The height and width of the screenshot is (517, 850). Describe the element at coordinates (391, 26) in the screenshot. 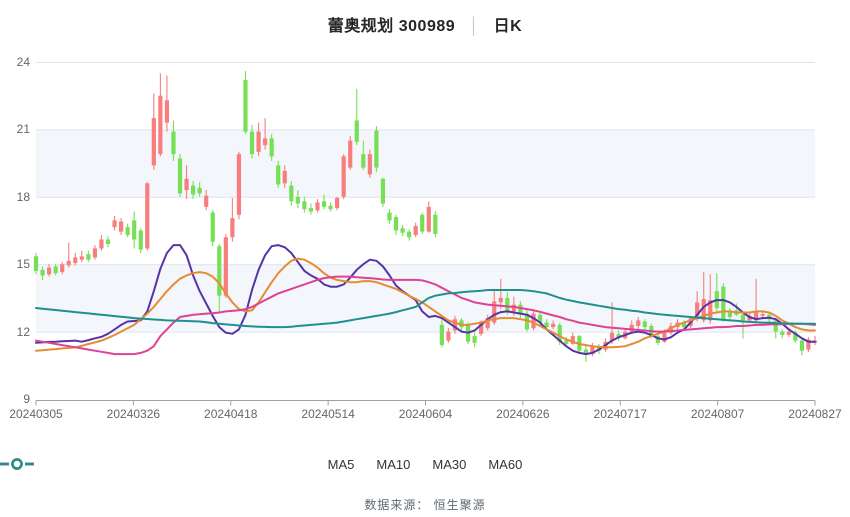

I see `chart-title-stock: 蕾奥规划 300989` at that location.